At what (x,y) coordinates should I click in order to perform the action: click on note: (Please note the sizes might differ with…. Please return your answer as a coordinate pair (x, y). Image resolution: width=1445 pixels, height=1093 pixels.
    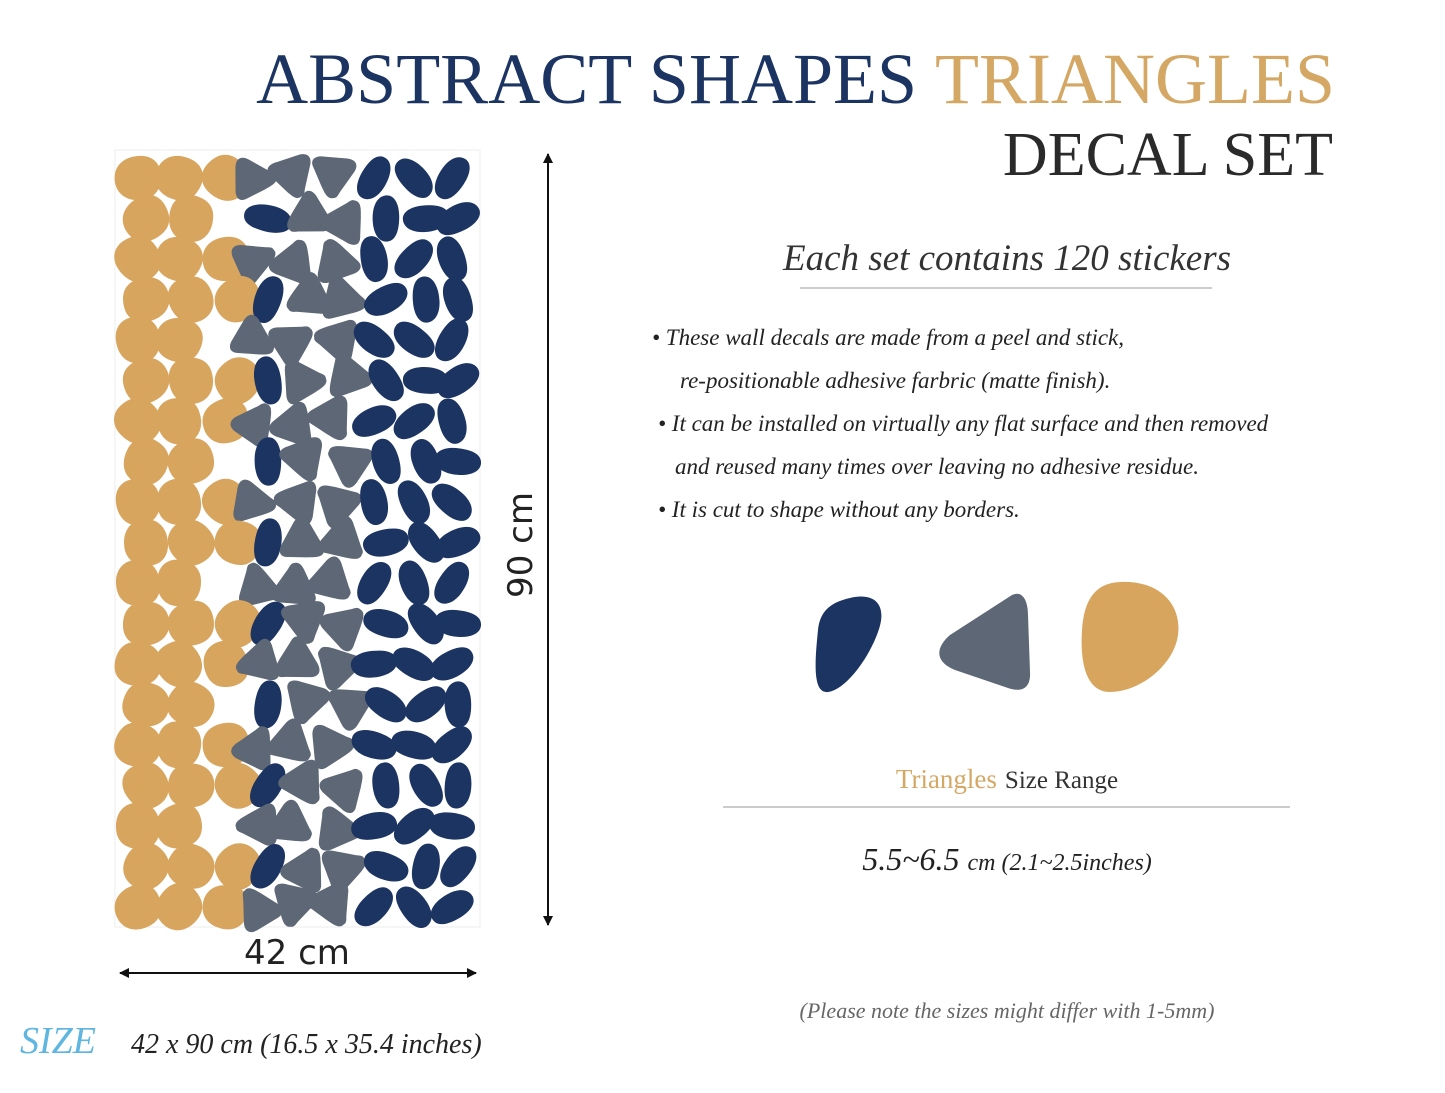
    Looking at the image, I should click on (1007, 1010).